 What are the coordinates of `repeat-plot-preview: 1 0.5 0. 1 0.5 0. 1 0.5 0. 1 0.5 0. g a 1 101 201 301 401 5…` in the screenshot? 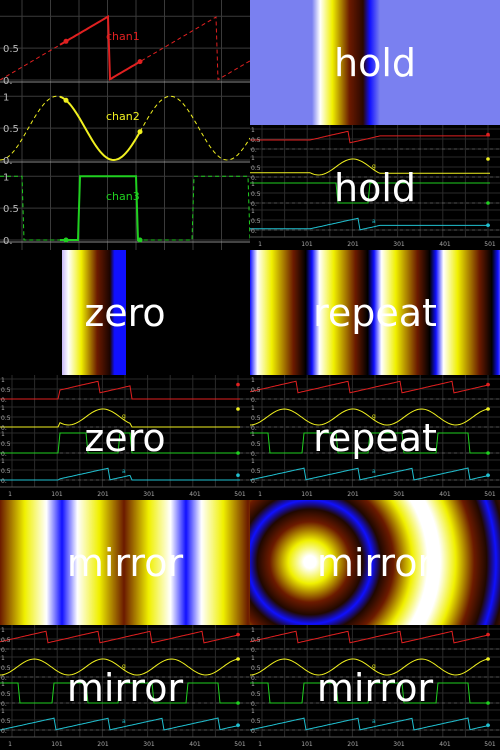 It's located at (375, 437).